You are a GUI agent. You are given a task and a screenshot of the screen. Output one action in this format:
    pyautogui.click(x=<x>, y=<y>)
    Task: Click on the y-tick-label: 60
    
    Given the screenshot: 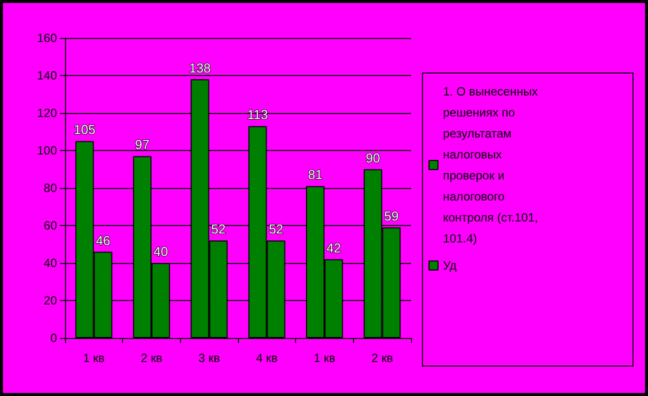 What is the action you would take?
    pyautogui.click(x=51, y=225)
    